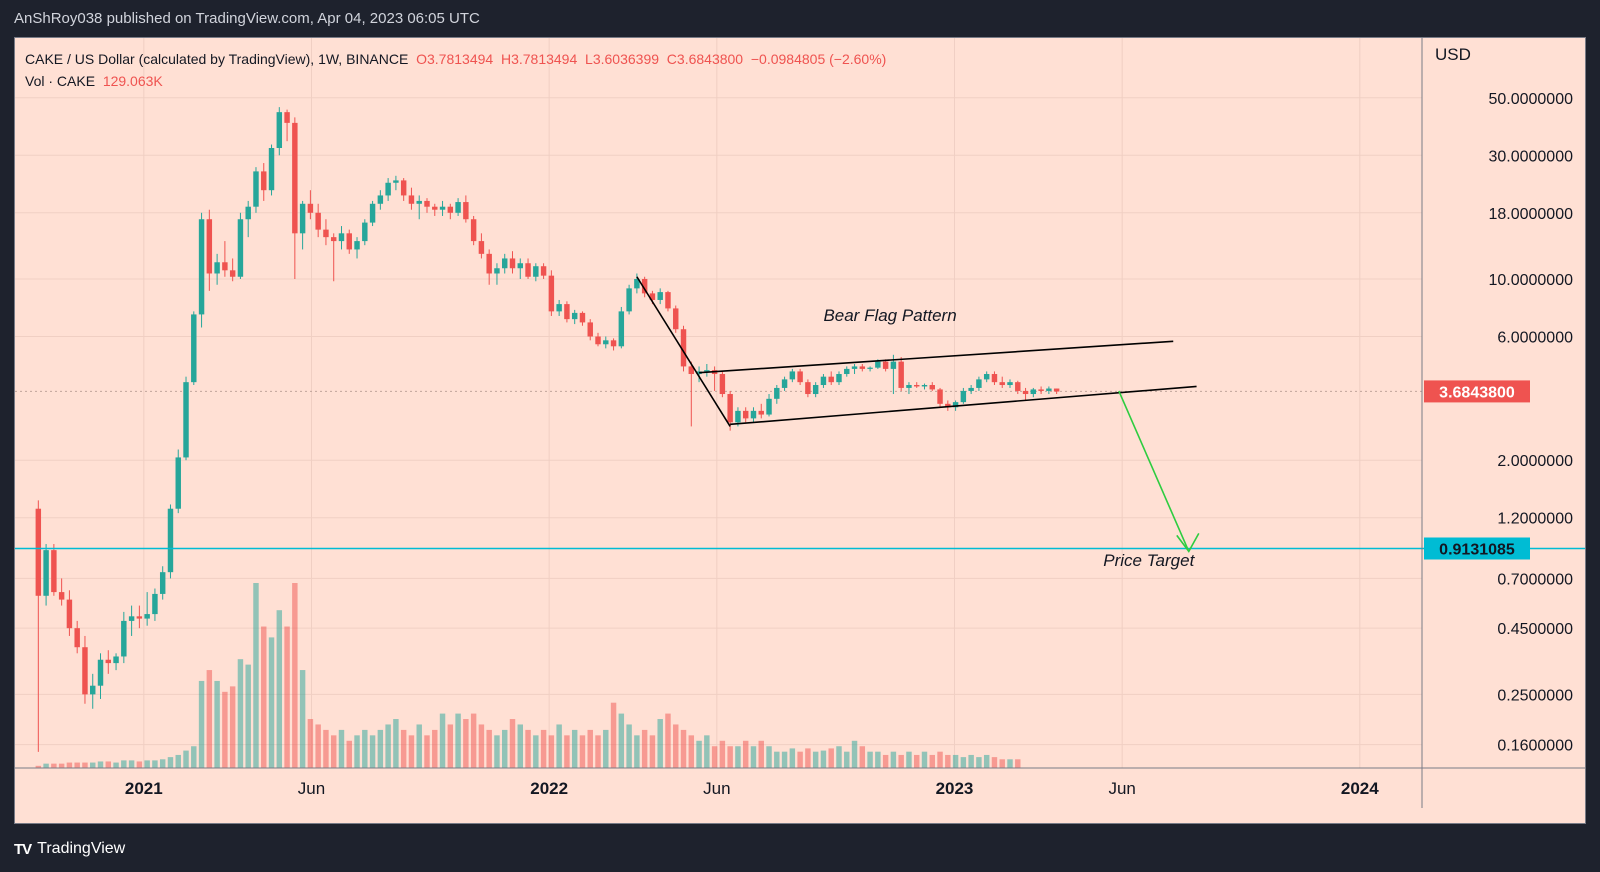 The image size is (1600, 872). I want to click on x-tick-label: 2023, so click(955, 788).